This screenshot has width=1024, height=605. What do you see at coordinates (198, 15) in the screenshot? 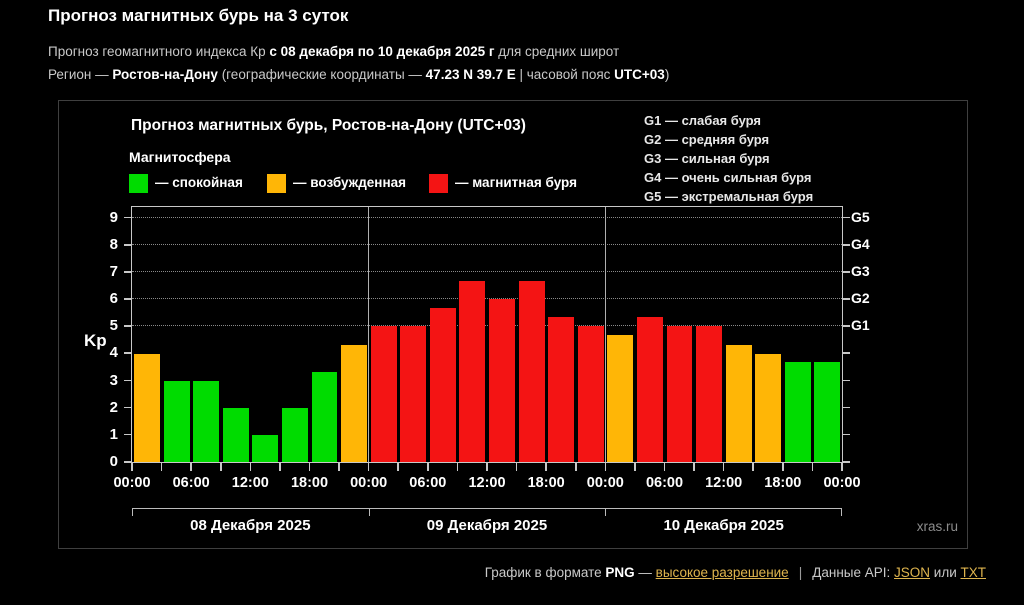
I see `page-title: Прогноз магнитных бурь на 3 суток` at bounding box center [198, 15].